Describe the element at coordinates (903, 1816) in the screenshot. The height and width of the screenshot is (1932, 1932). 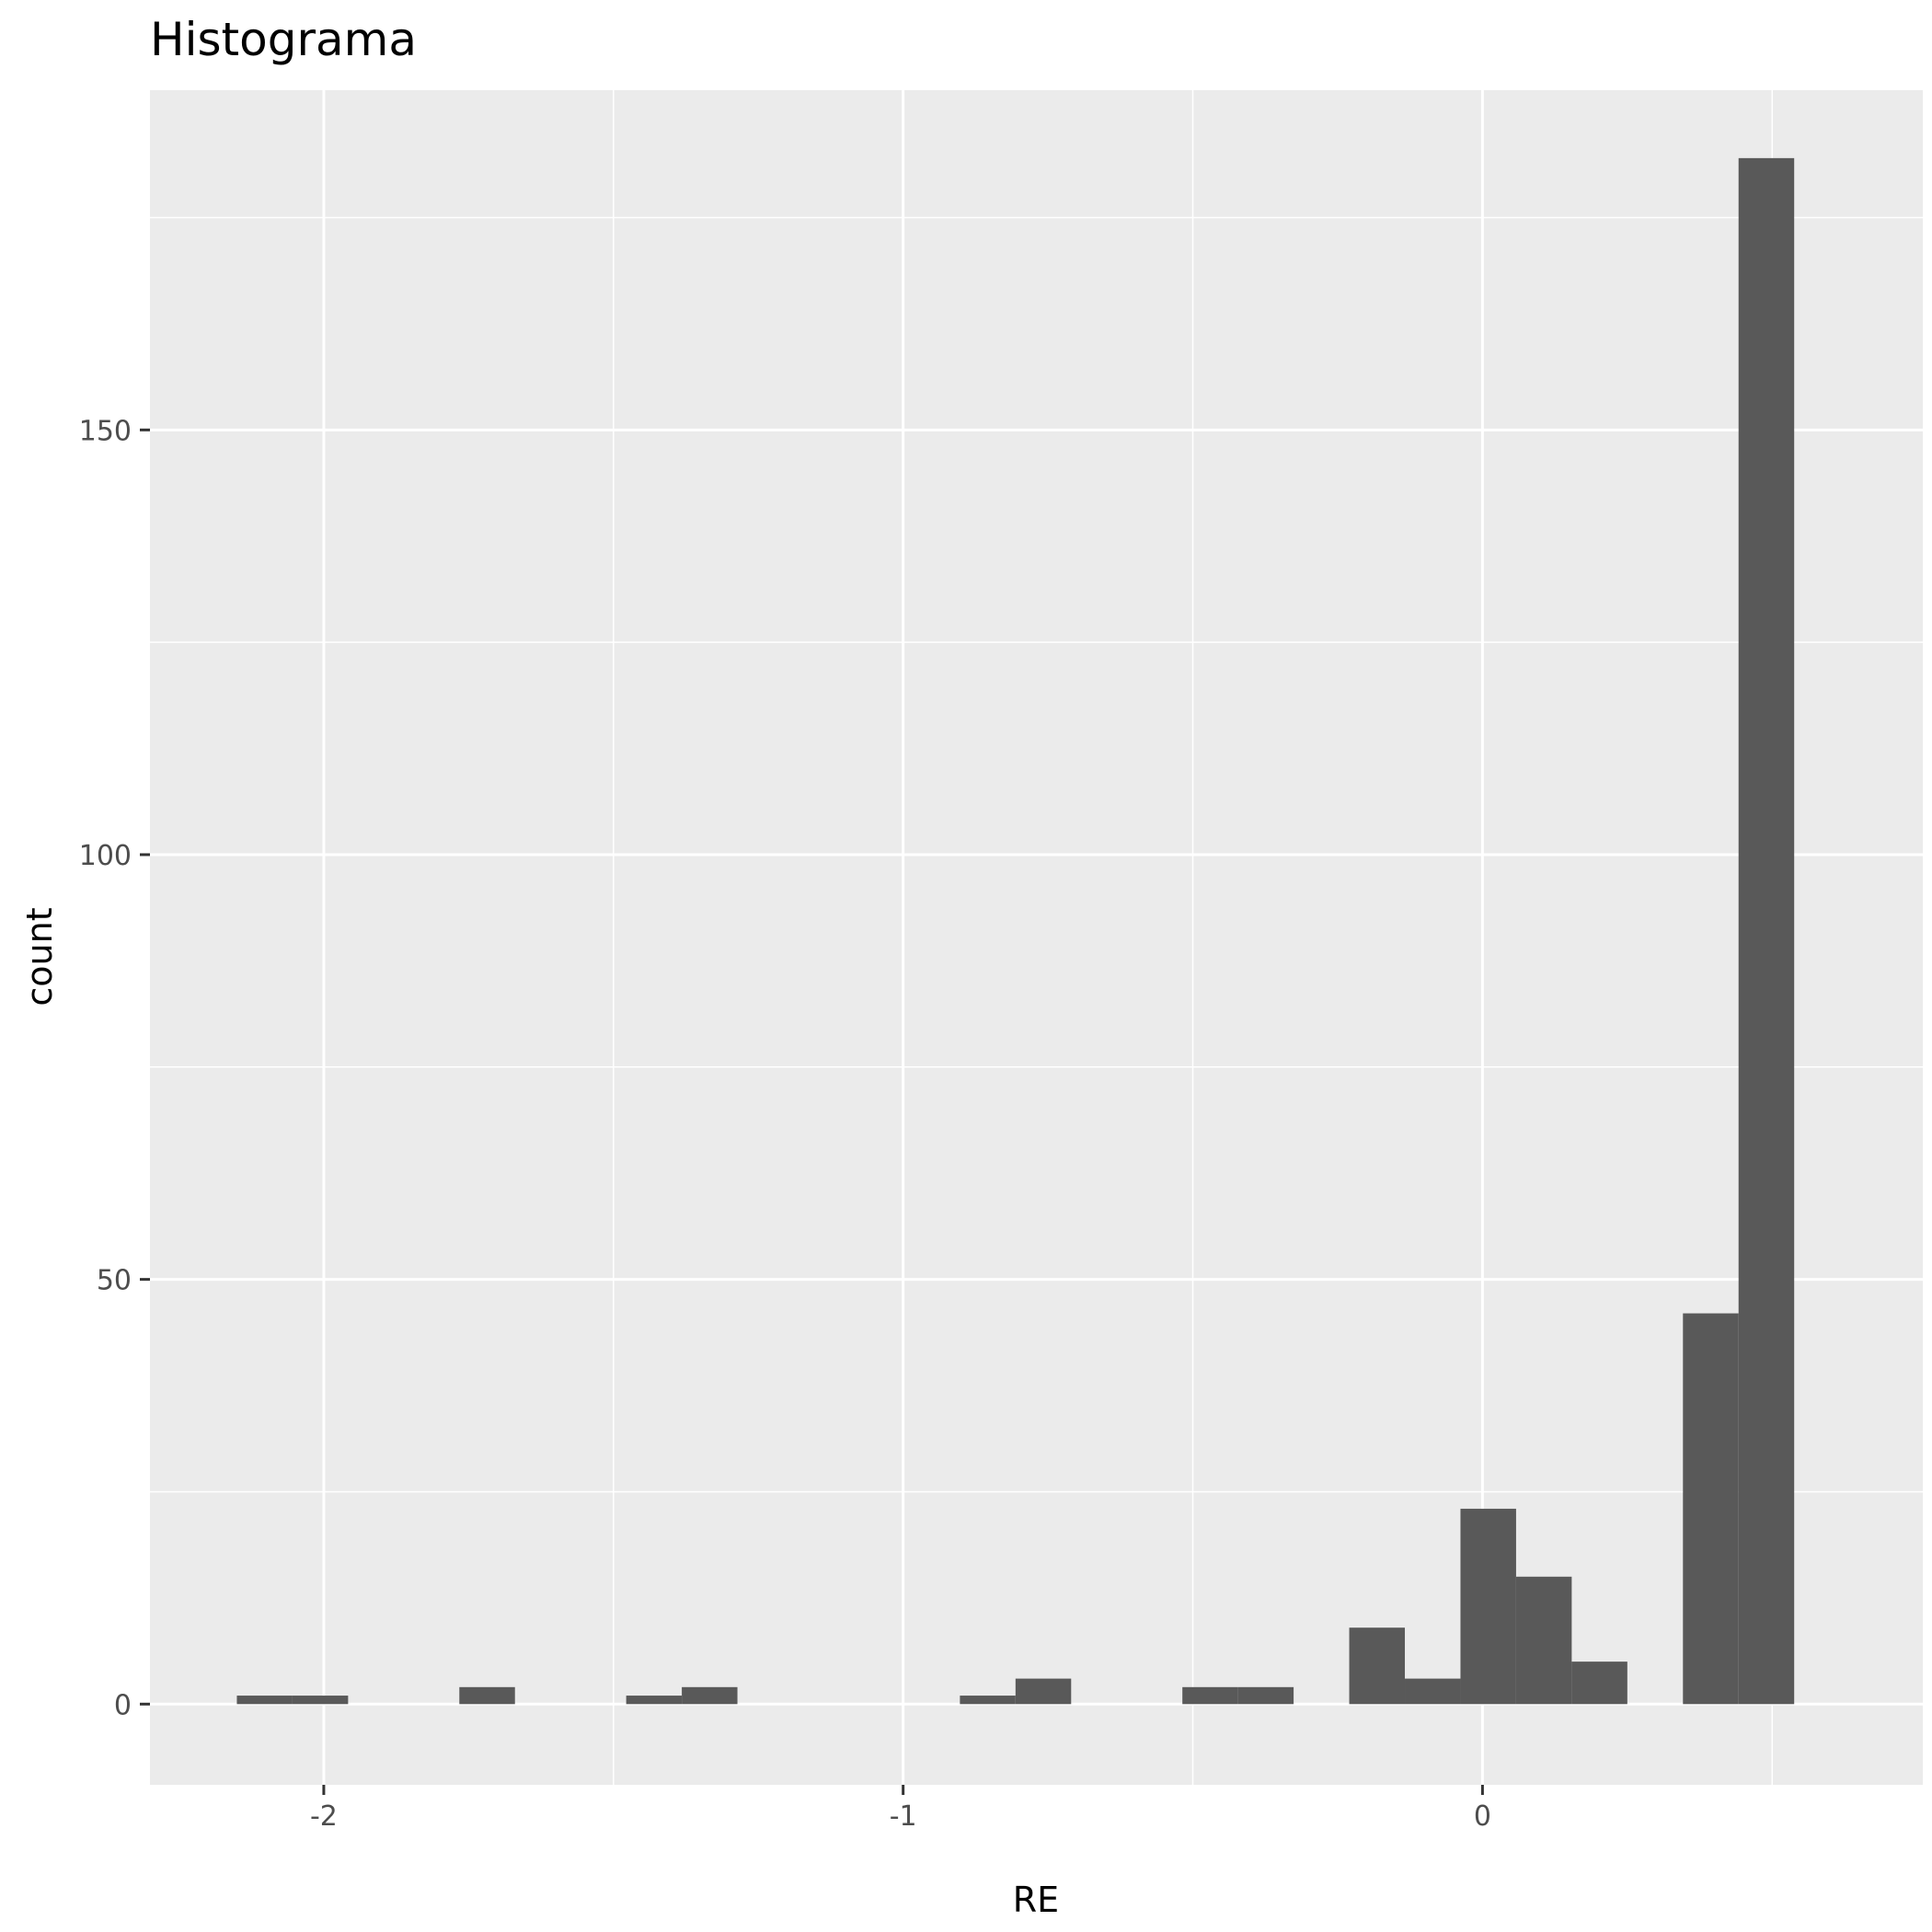
I see `x-tick-label: -1` at that location.